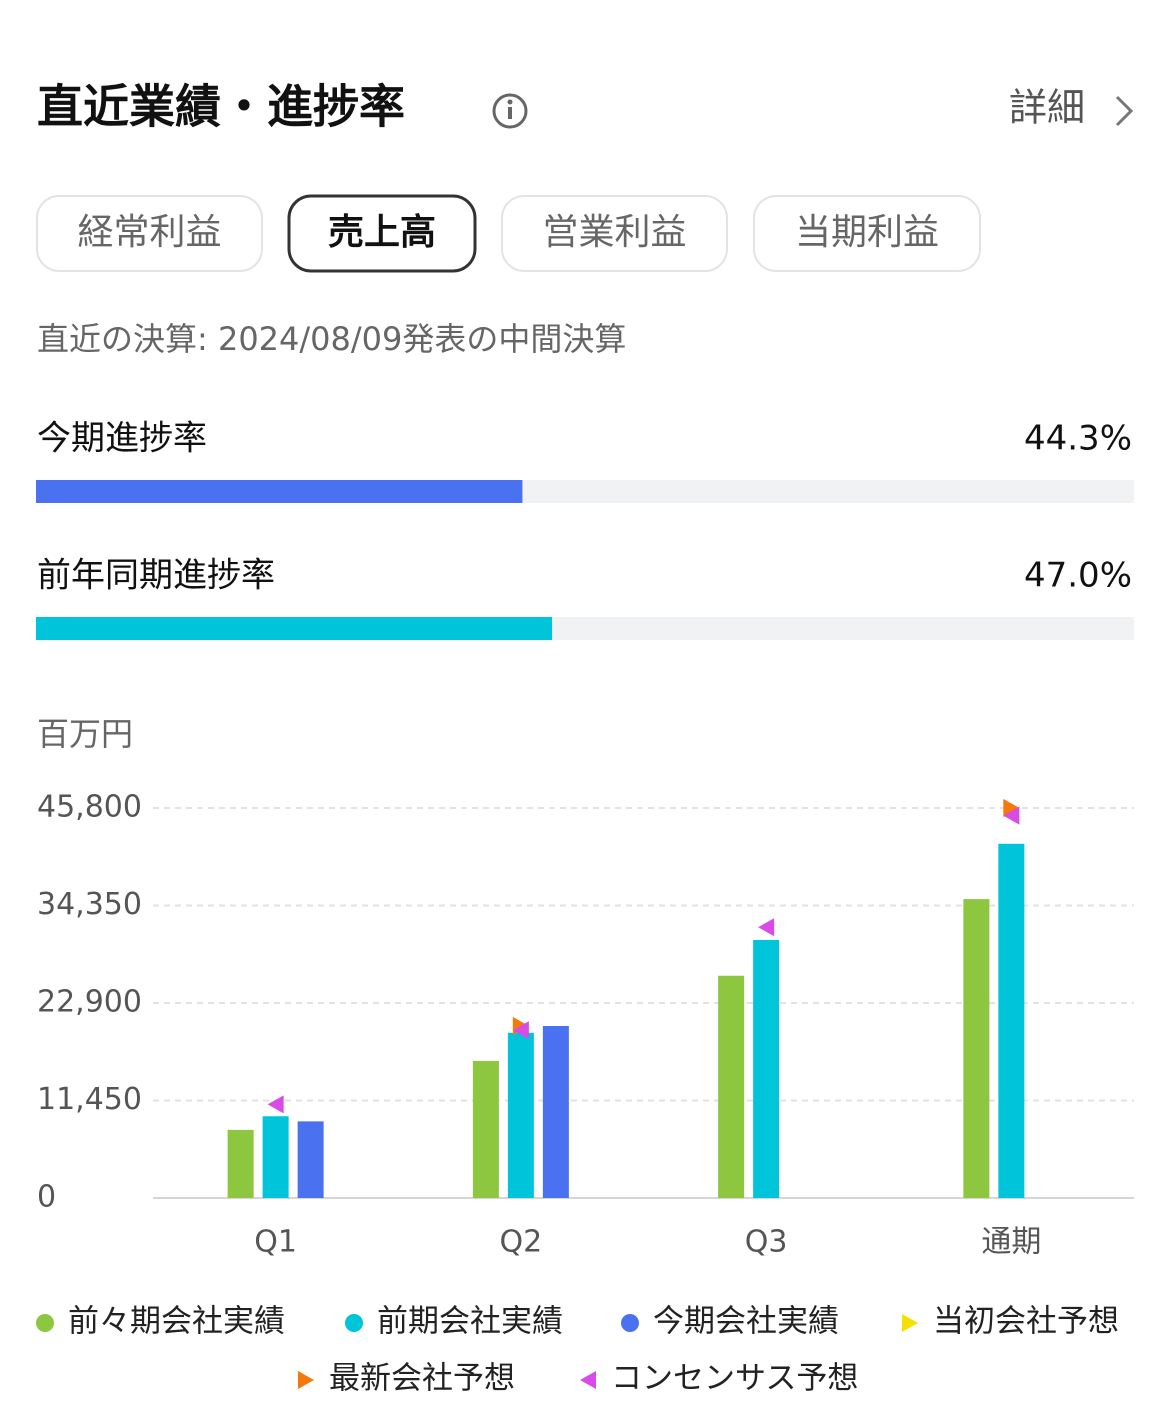 Image resolution: width=1170 pixels, height=1423 pixels. I want to click on y-tick-label: 34,350, so click(89, 904).